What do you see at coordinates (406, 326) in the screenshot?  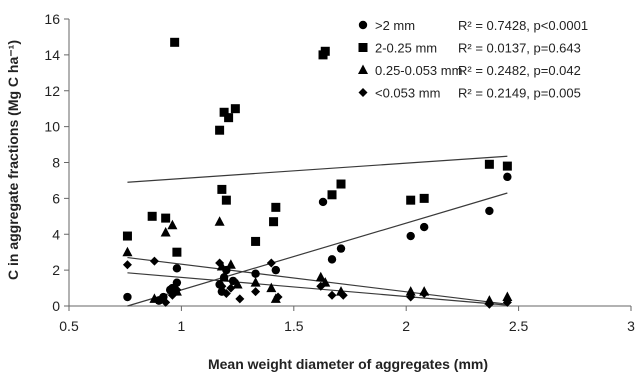 I see `x-tick-label: 2` at bounding box center [406, 326].